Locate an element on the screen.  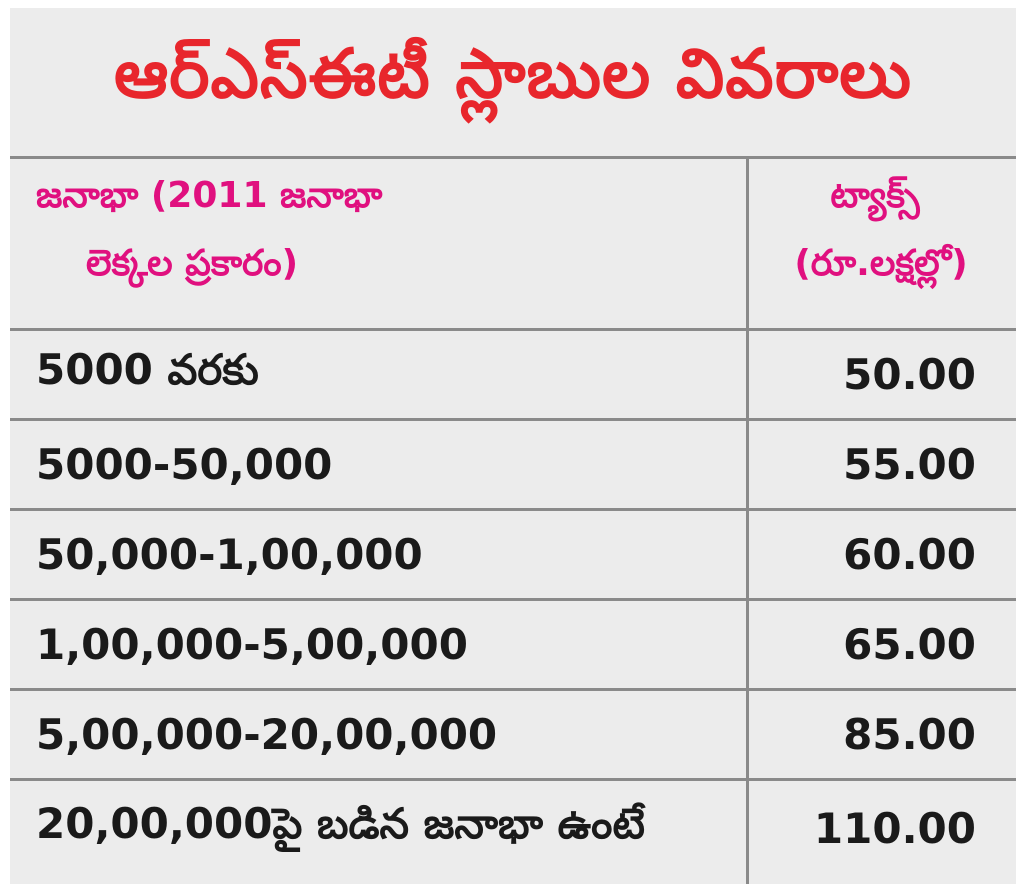
population-cell: 5000-50,000 is located at coordinates (184, 464).